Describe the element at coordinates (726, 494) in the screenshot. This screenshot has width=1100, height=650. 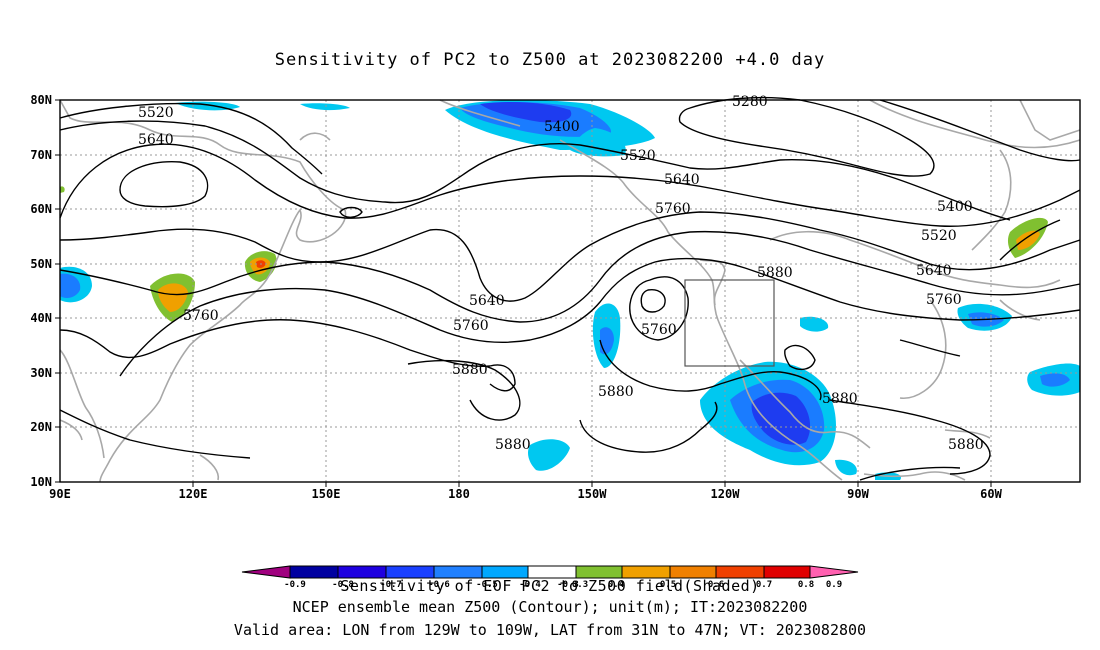
I see `lon-tick-label: 120W` at that location.